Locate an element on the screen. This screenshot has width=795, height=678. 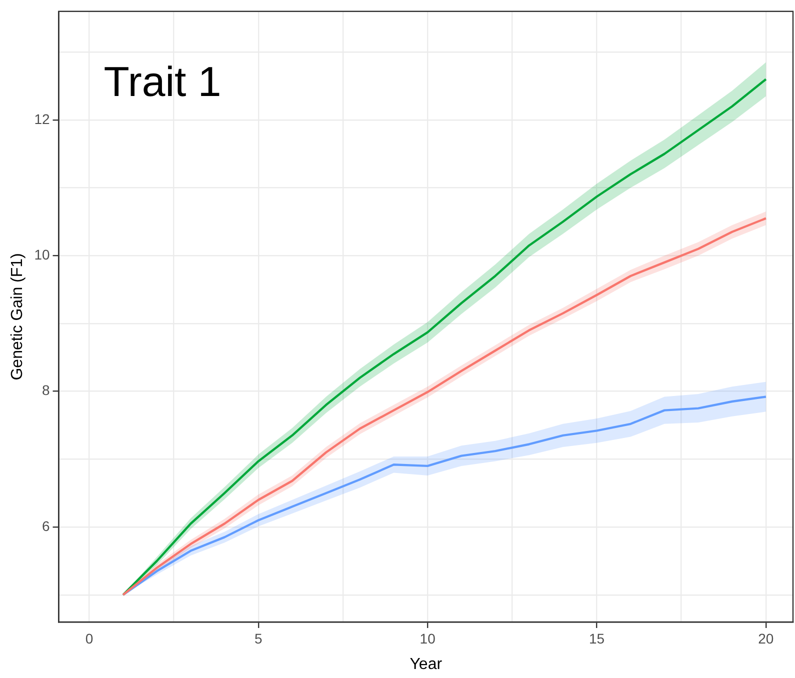
y-tick-label: 8 is located at coordinates (46, 390).